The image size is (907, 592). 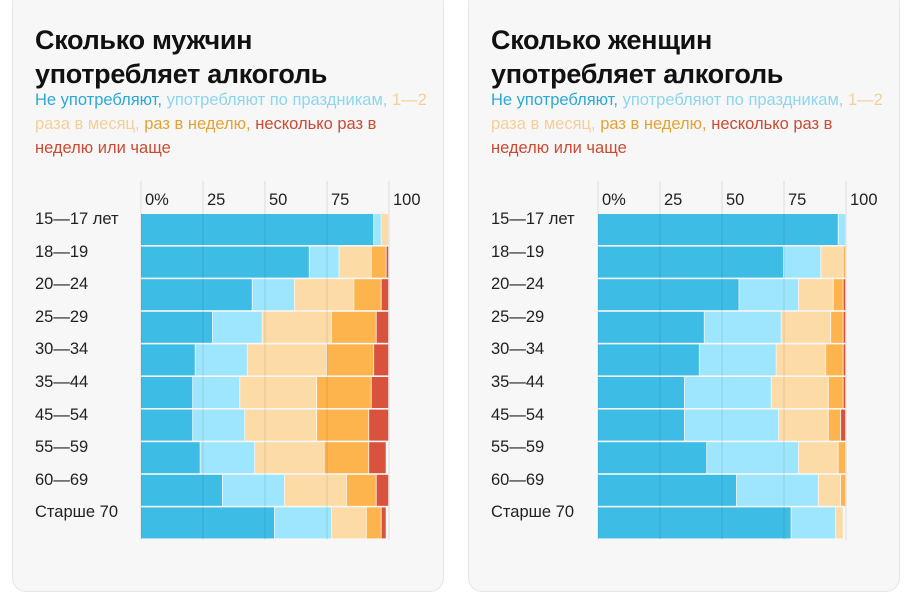 What do you see at coordinates (231, 112) in the screenshot?
I see `legend-monthly: 1—2 раза в месяц,` at bounding box center [231, 112].